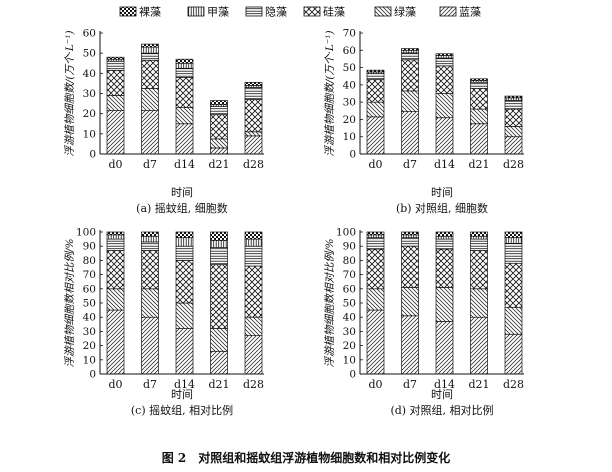 The width and height of the screenshot is (612, 472). I want to click on y-tick-label: 80, so click(349, 261).